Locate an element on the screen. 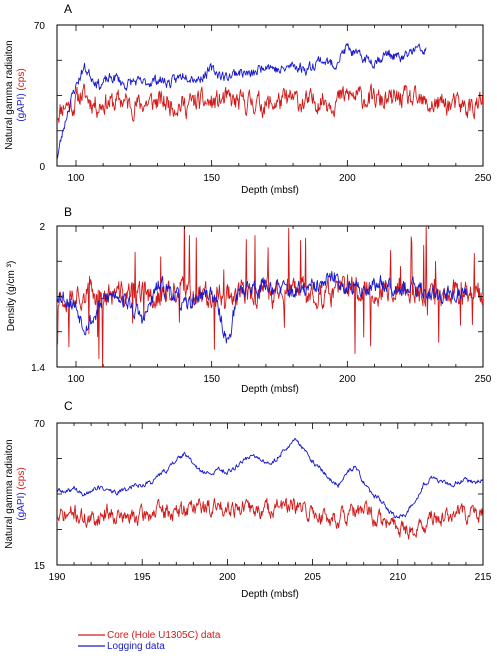 This screenshot has width=497, height=659. y-axis-label: Density (g/cm ³) is located at coordinates (11, 296).